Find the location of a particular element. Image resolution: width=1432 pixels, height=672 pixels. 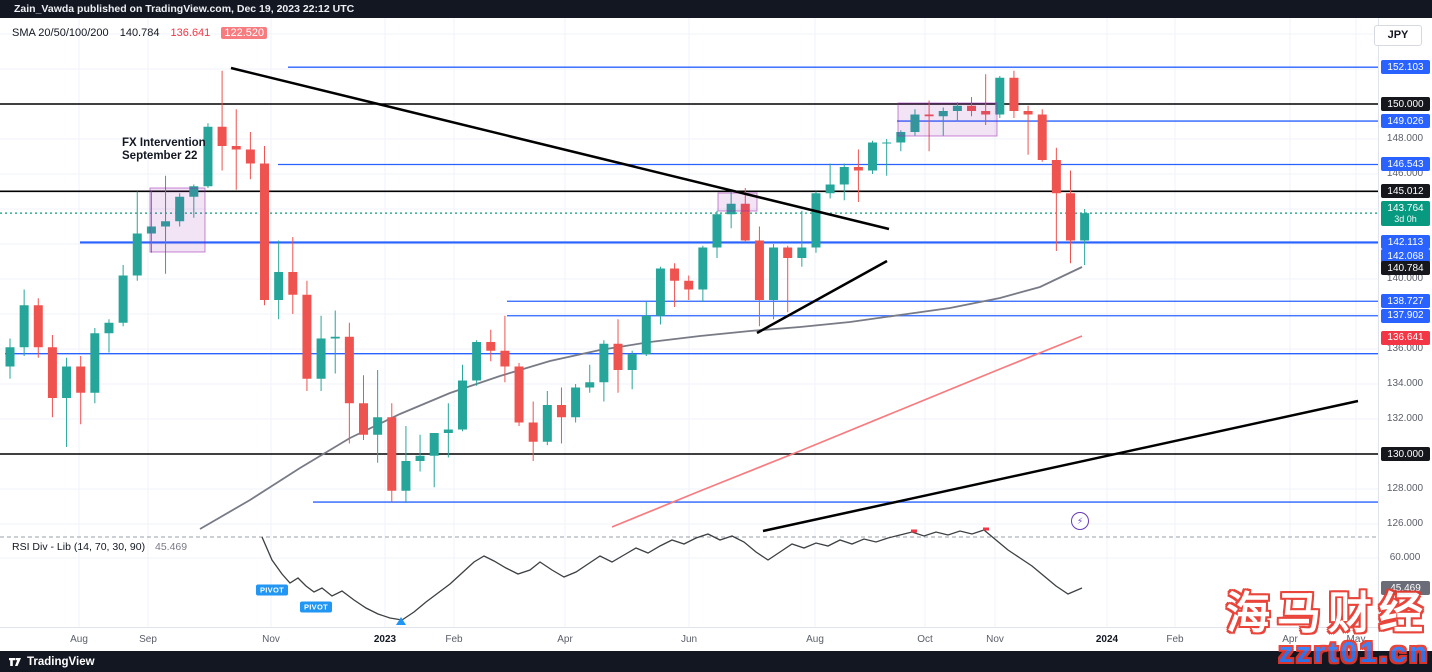

fx-intervention-annotation: FX Intervention September 22 is located at coordinates (164, 150).